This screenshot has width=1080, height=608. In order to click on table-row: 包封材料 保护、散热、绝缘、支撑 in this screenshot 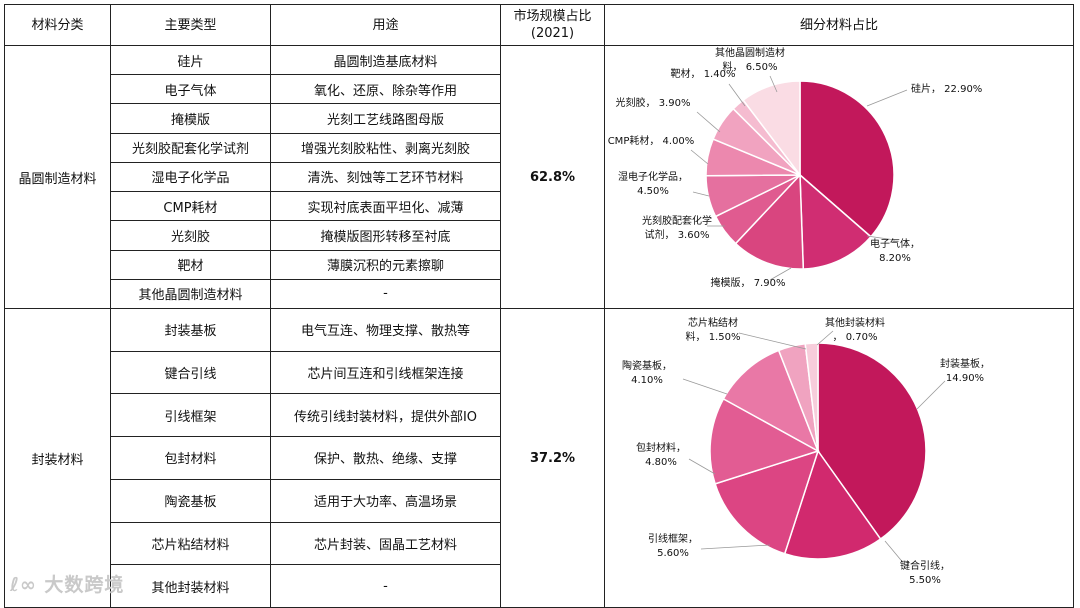, I will do `click(539, 458)`.